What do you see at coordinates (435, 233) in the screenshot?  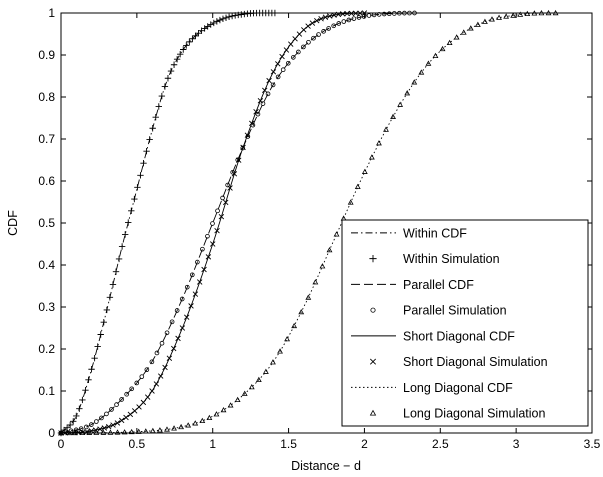 I see `legend-label: Within CDF` at bounding box center [435, 233].